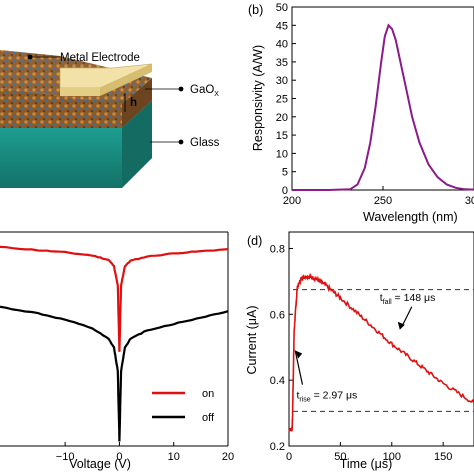  What do you see at coordinates (282, 81) in the screenshot?
I see `chart-b-ytick-label: 30` at bounding box center [282, 81].